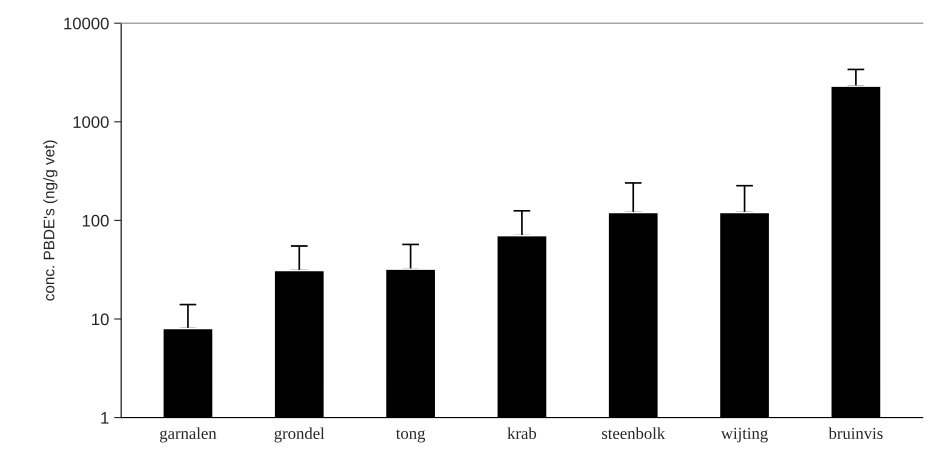  What do you see at coordinates (299, 434) in the screenshot?
I see `x-tick-label: grondel` at bounding box center [299, 434].